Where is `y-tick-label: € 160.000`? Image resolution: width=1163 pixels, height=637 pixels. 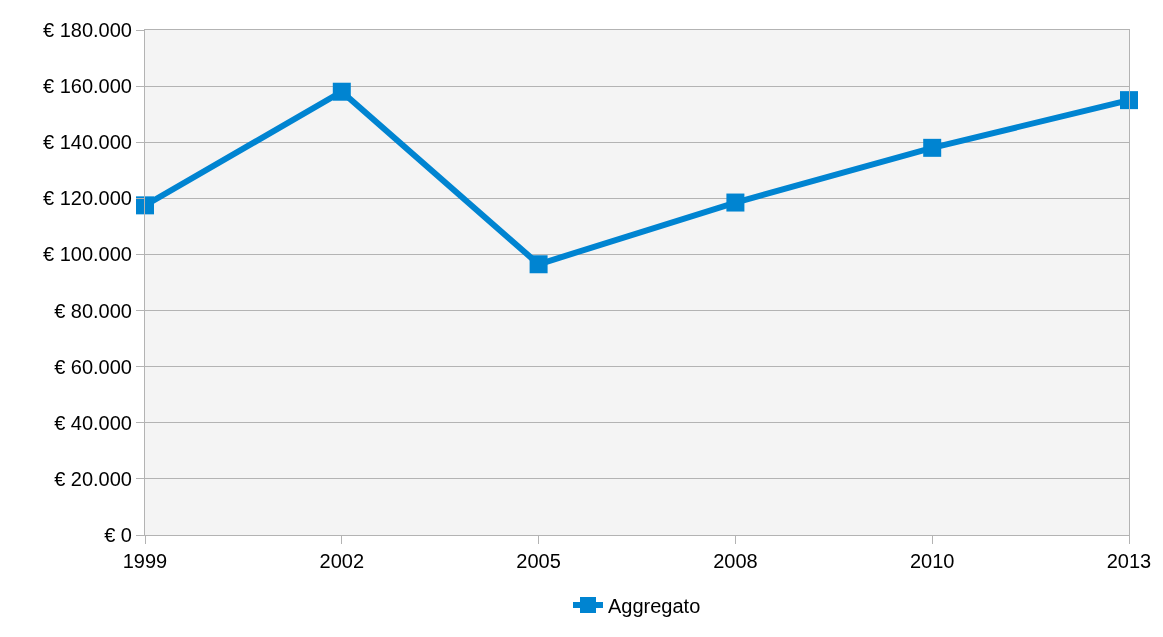
y-tick-label: € 160.000 is located at coordinates (87, 86).